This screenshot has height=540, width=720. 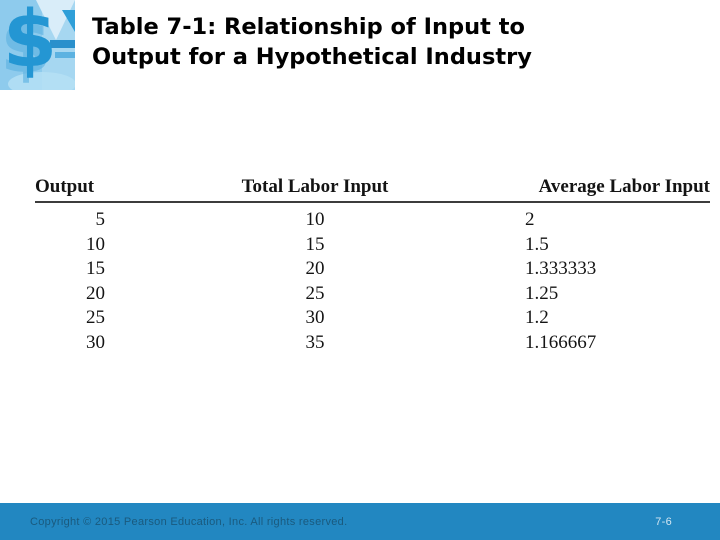 I want to click on slide-title-line2: Output for a Hypothetical Industry, so click(x=312, y=57).